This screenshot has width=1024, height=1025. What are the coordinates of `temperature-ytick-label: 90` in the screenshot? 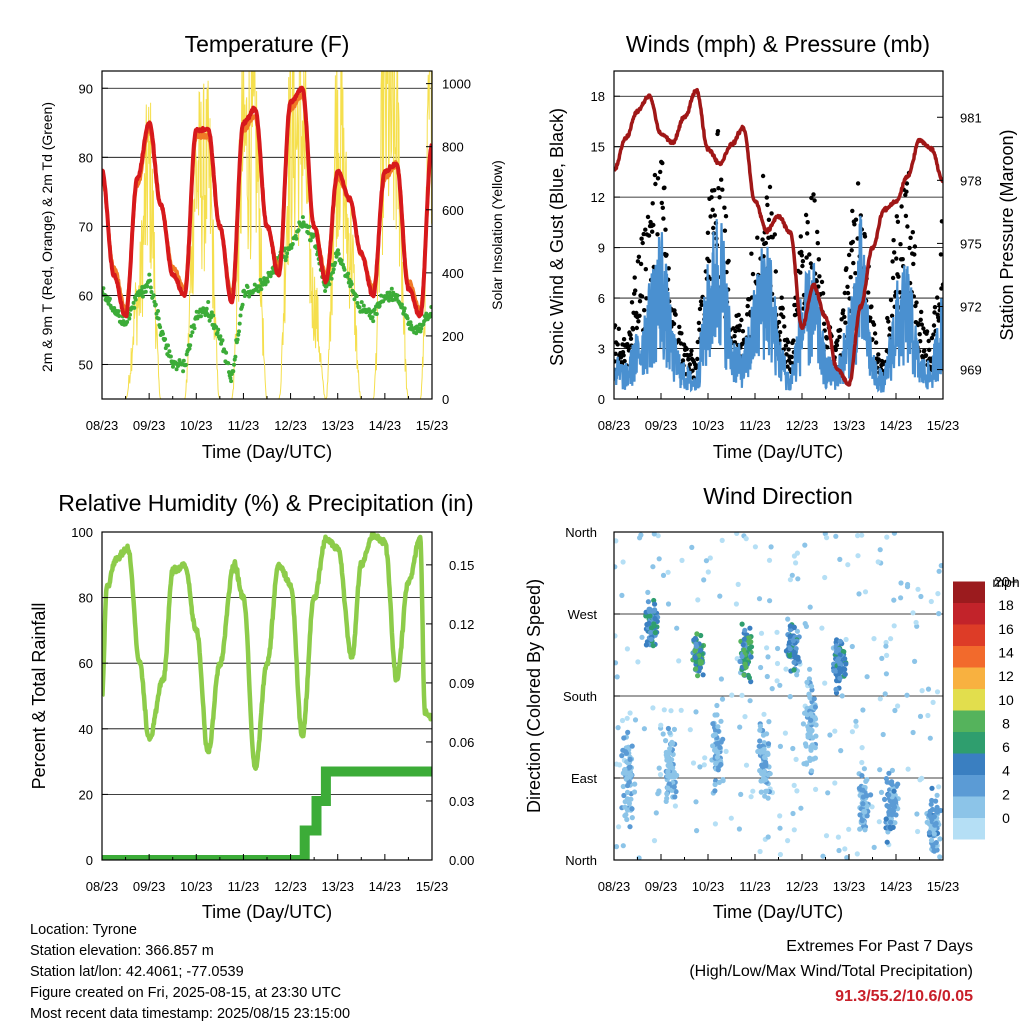 It's located at (86, 88).